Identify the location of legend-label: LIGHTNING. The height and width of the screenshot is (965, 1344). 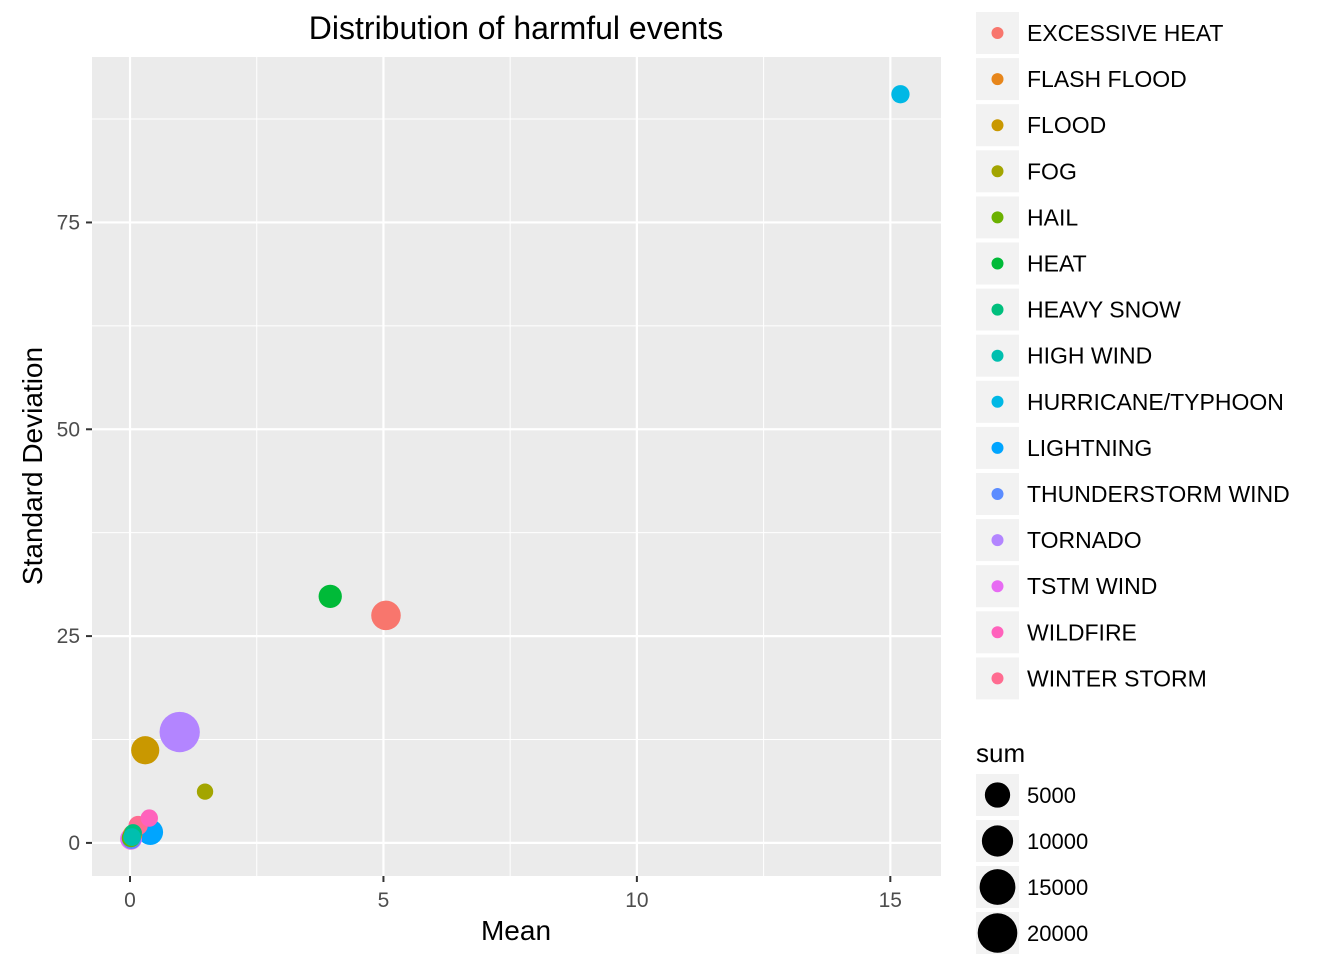
(1089, 448).